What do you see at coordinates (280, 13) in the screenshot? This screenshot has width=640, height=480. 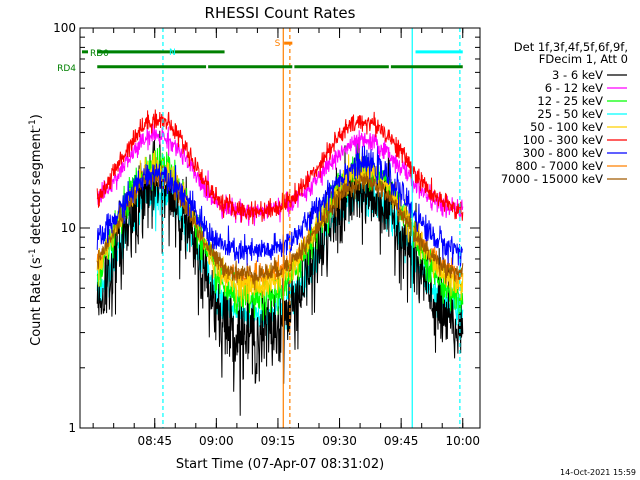 I see `chart-title: RHESSI Count Rates` at bounding box center [280, 13].